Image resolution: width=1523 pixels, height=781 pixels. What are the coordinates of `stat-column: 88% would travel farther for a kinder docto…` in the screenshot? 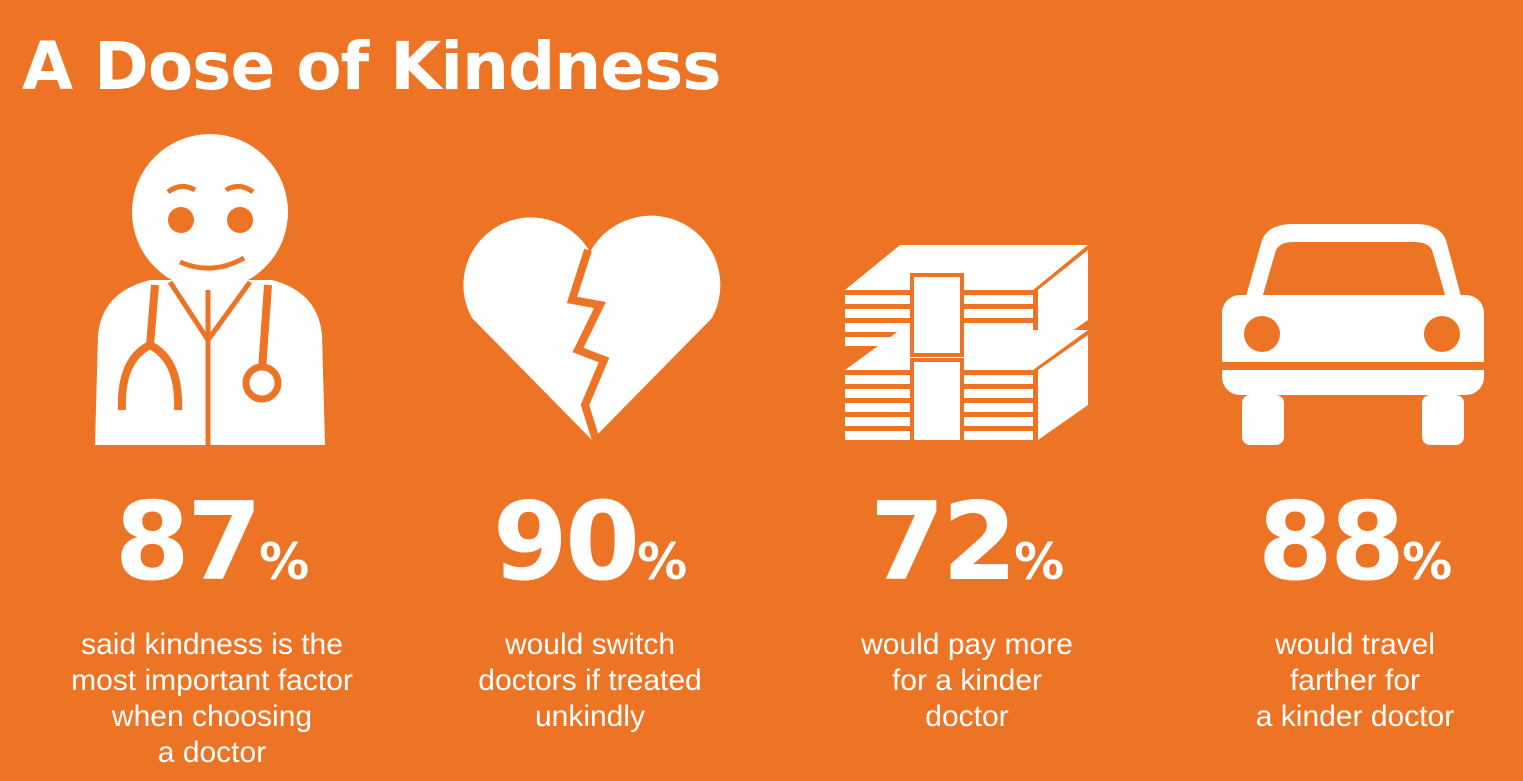 It's located at (1344, 606).